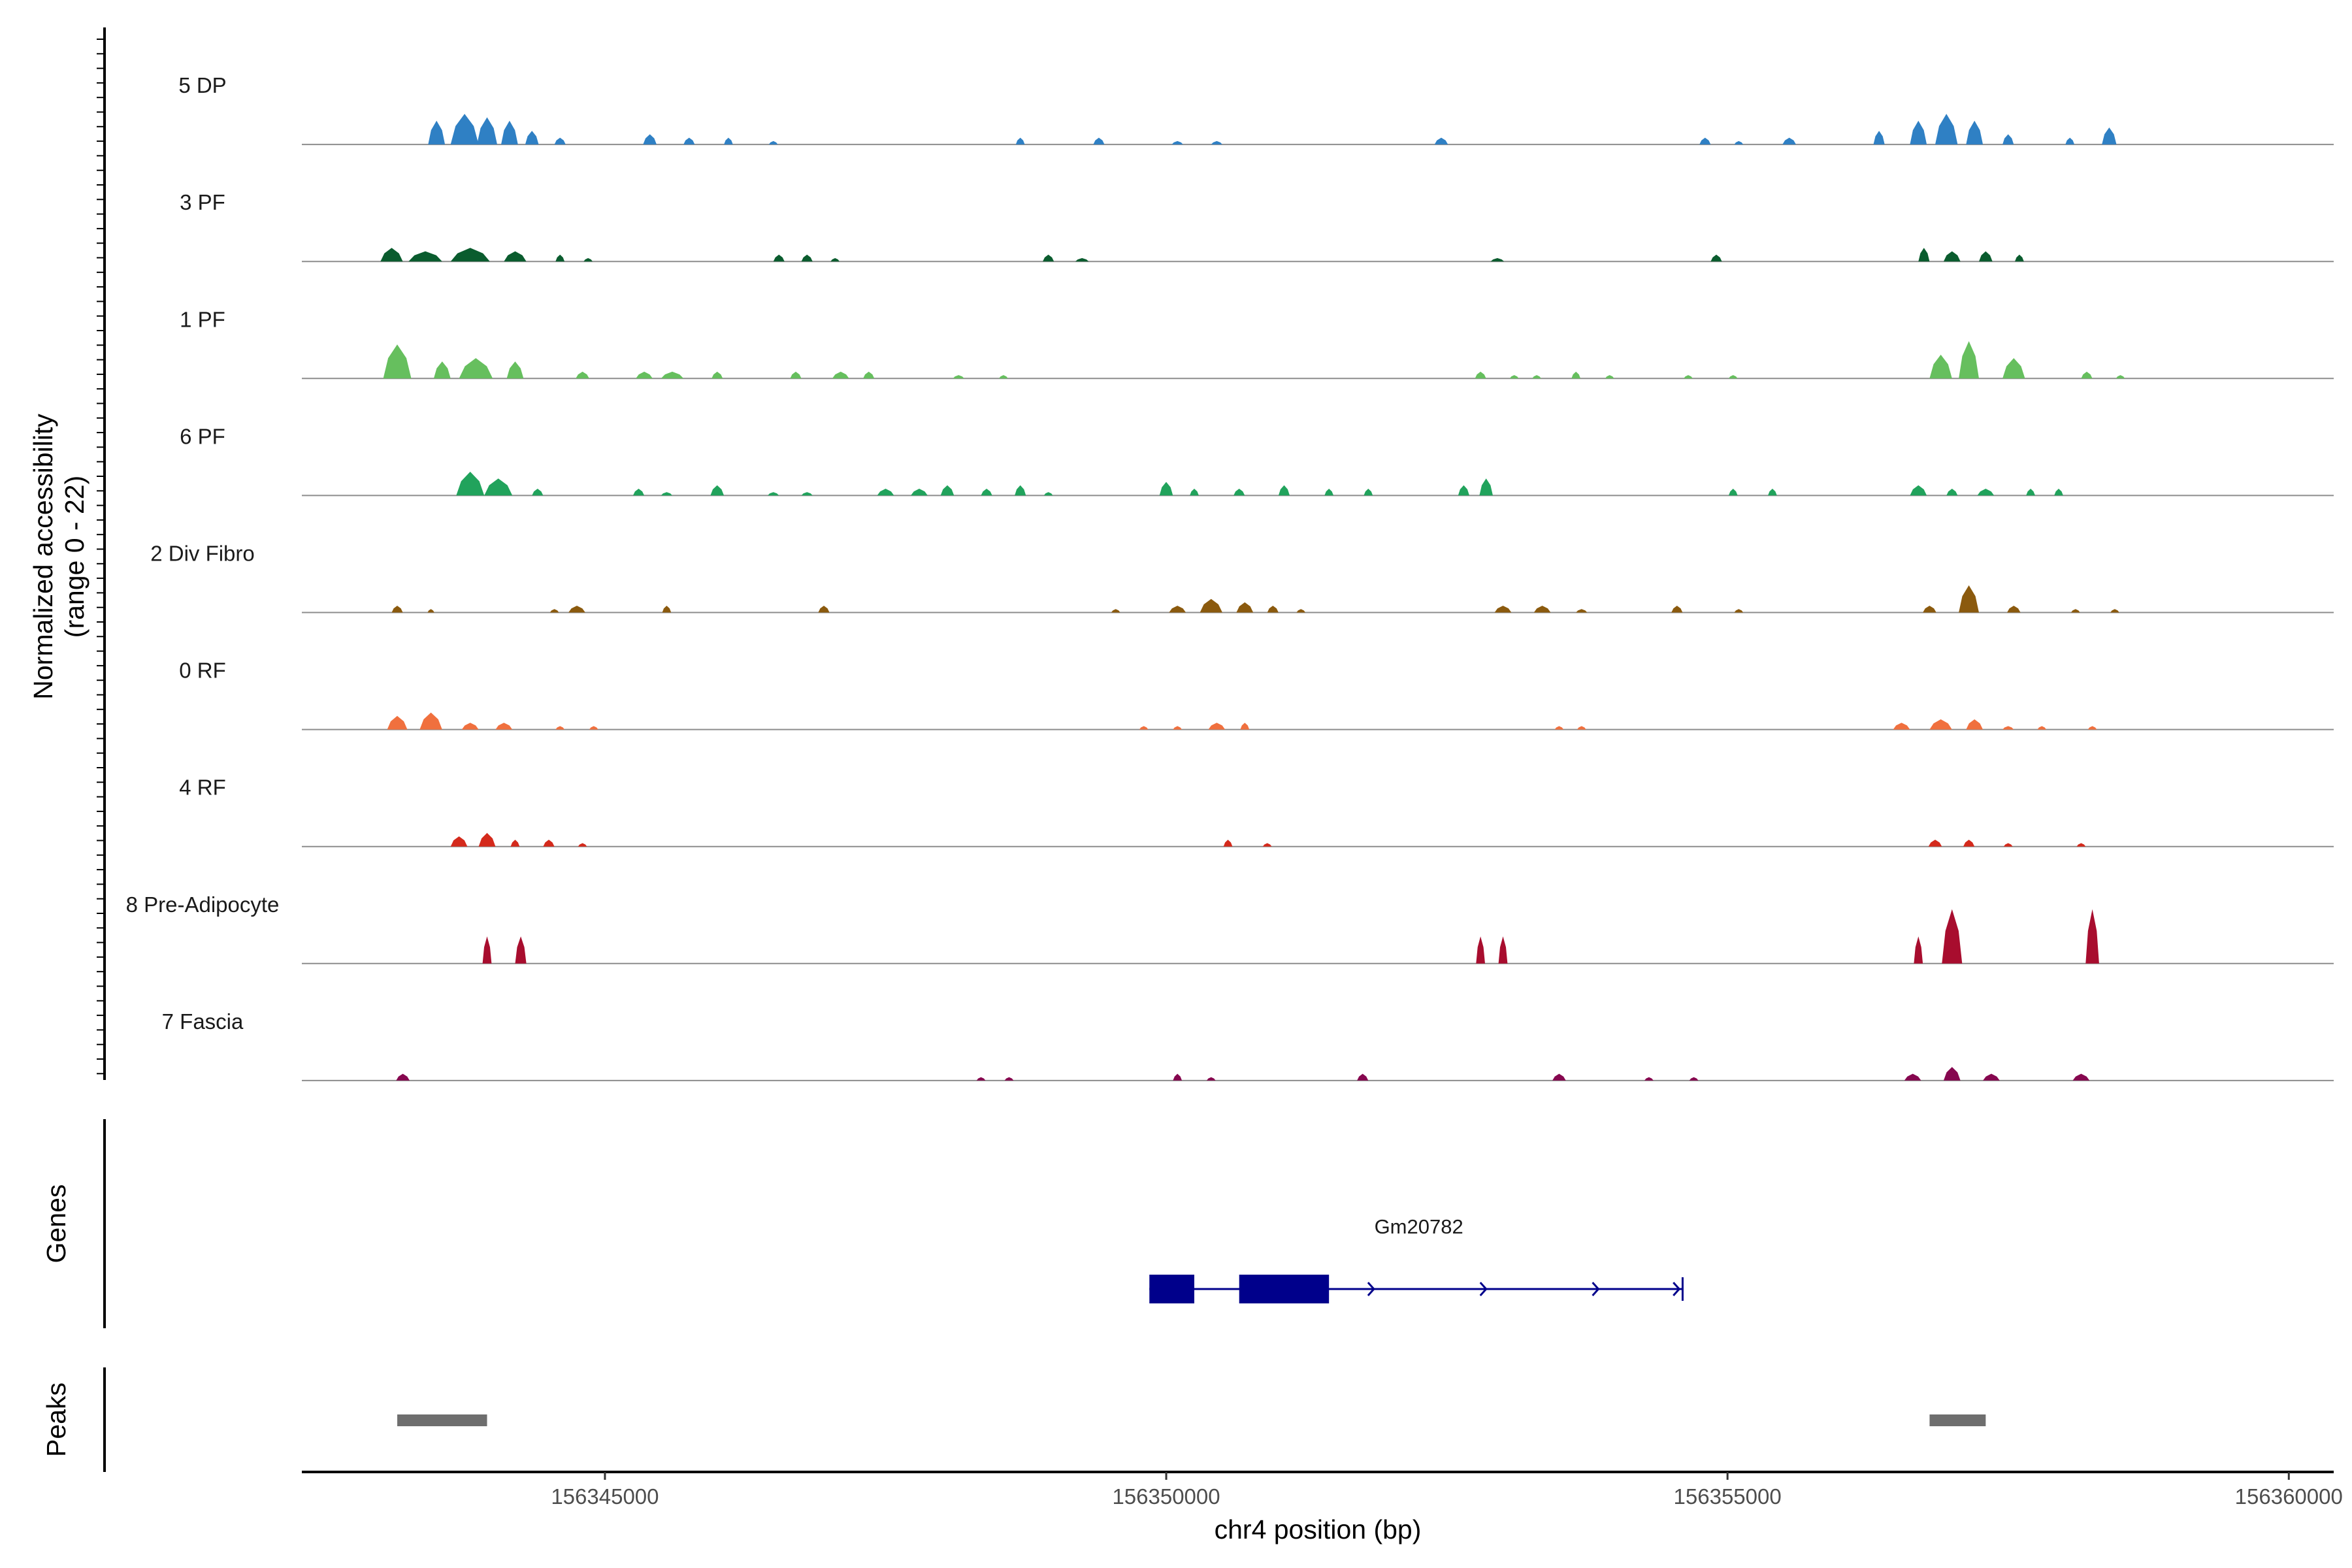  What do you see at coordinates (1318, 1529) in the screenshot?
I see `x-axis-title: chr4 position (bp)` at bounding box center [1318, 1529].